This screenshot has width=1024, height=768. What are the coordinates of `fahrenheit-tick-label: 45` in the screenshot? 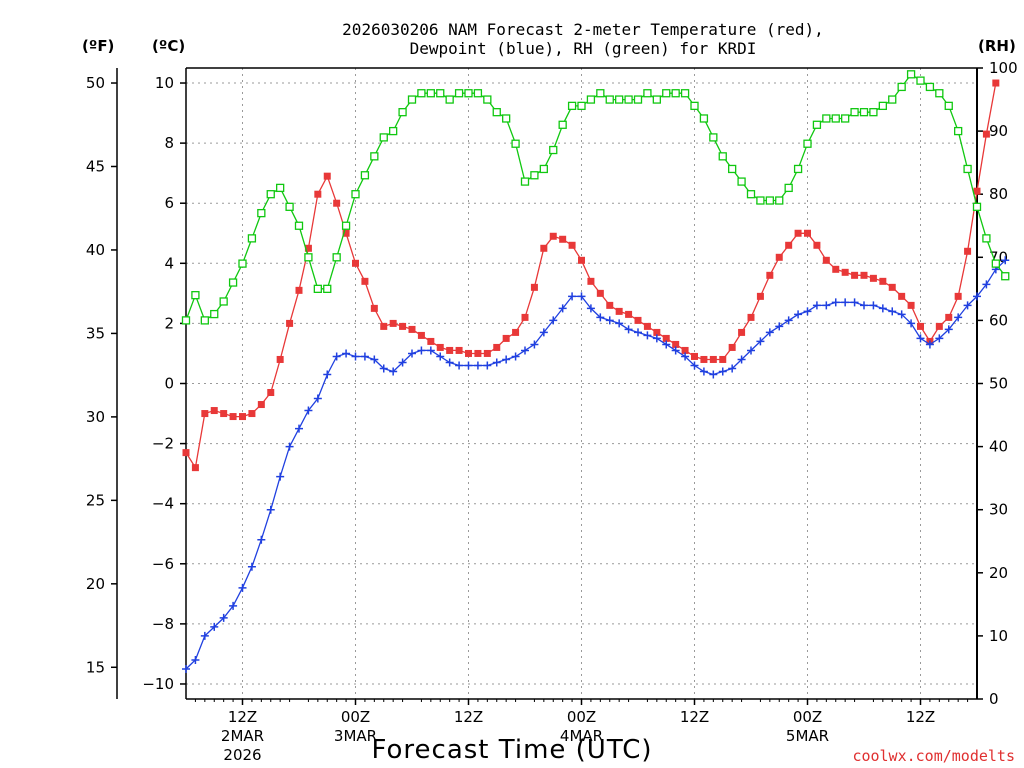 It's located at (95, 166).